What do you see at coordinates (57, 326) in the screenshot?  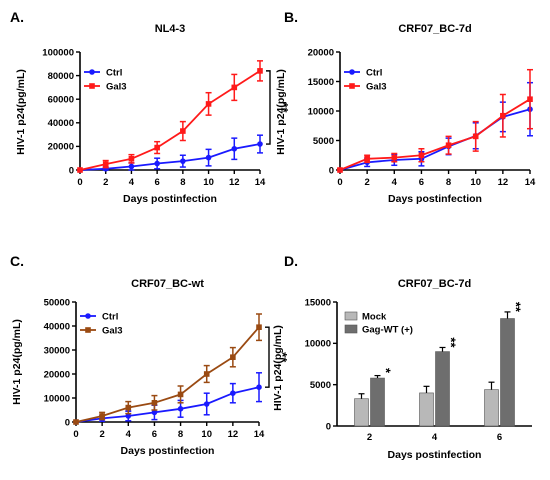 I see `y-tick-label: 40000` at bounding box center [57, 326].